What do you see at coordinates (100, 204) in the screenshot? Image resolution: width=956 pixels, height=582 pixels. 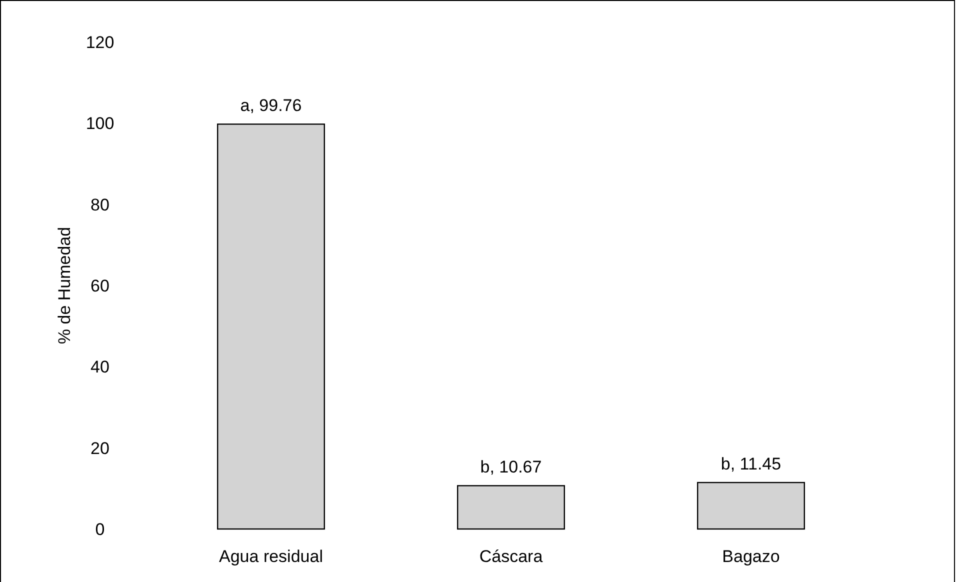 I see `y-tick-label: 80` at bounding box center [100, 204].